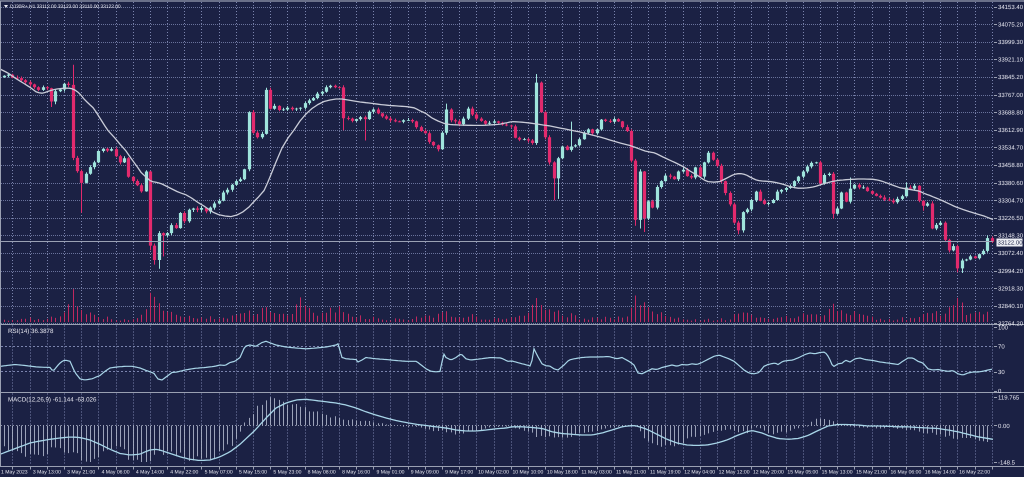 The image size is (1024, 477). Describe the element at coordinates (1011, 130) in the screenshot. I see `svg-text: 33612.90` at that location.